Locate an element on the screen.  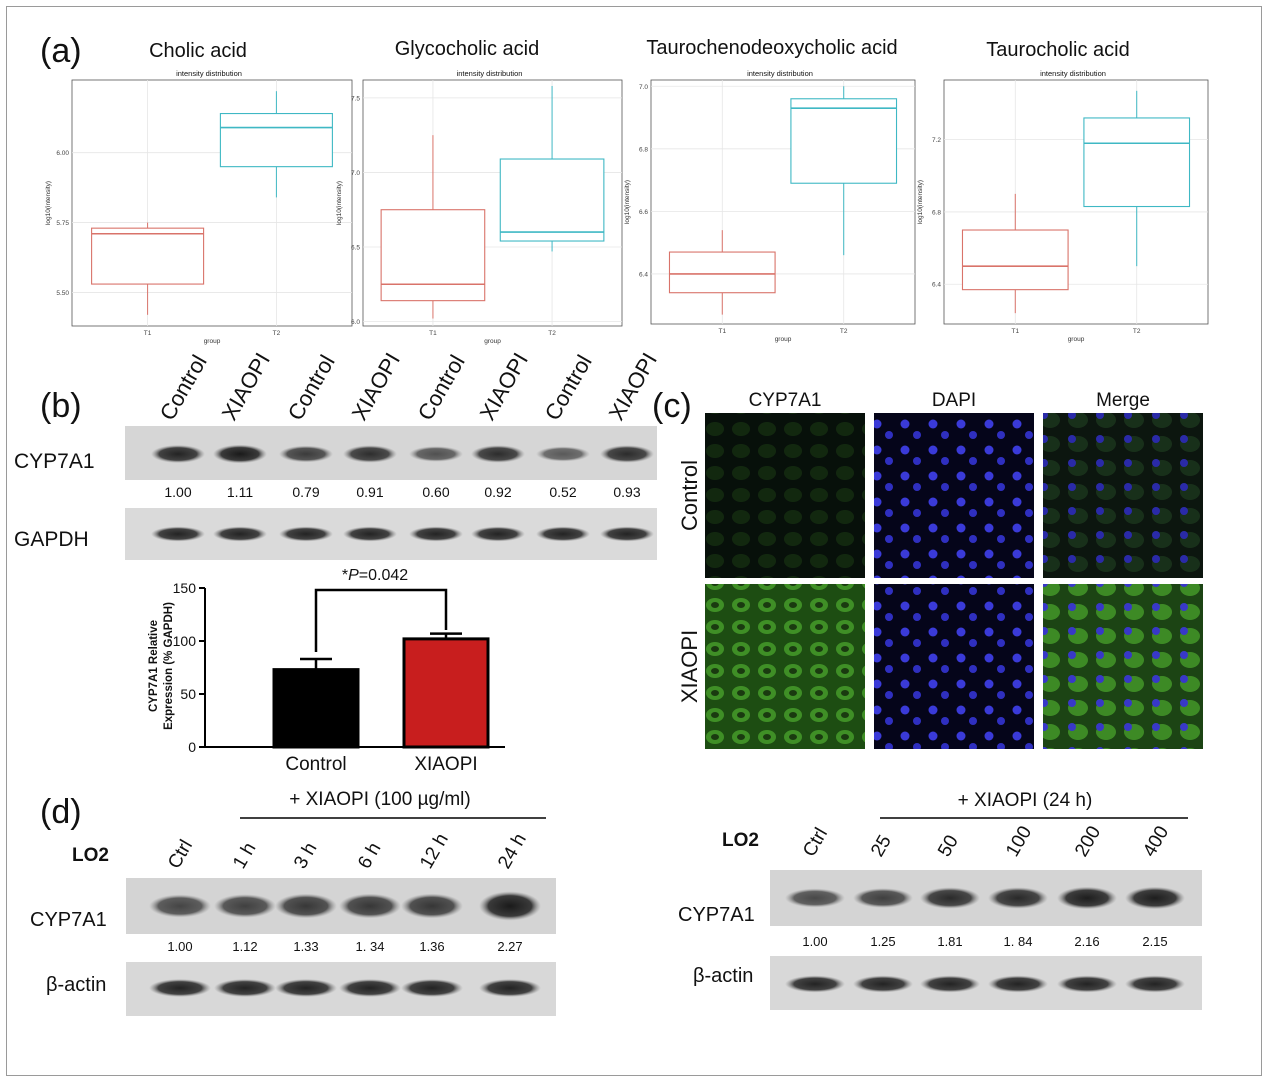
boxplot-title-4: Taurocholic acid is located at coordinates (1057, 50).